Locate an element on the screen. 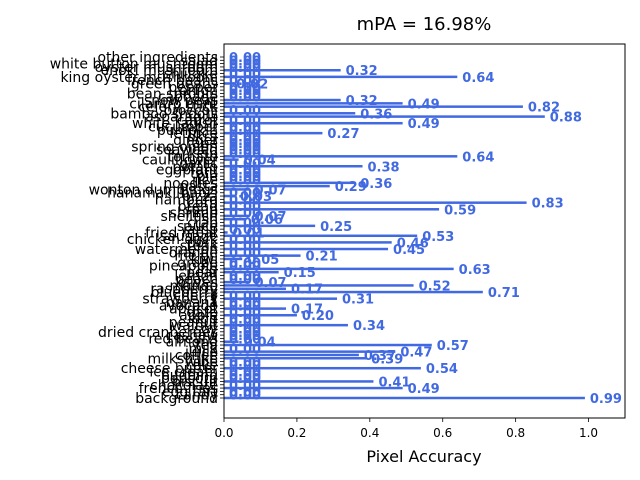 Image resolution: width=640 pixels, height=480 pixels. category-label-60: hamburg is located at coordinates (186, 200).